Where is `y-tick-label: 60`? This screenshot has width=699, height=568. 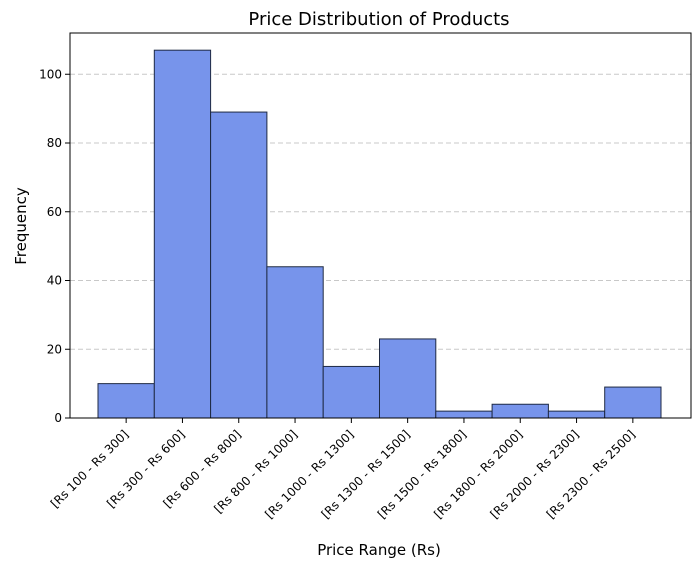
y-tick-label: 60 is located at coordinates (54, 212).